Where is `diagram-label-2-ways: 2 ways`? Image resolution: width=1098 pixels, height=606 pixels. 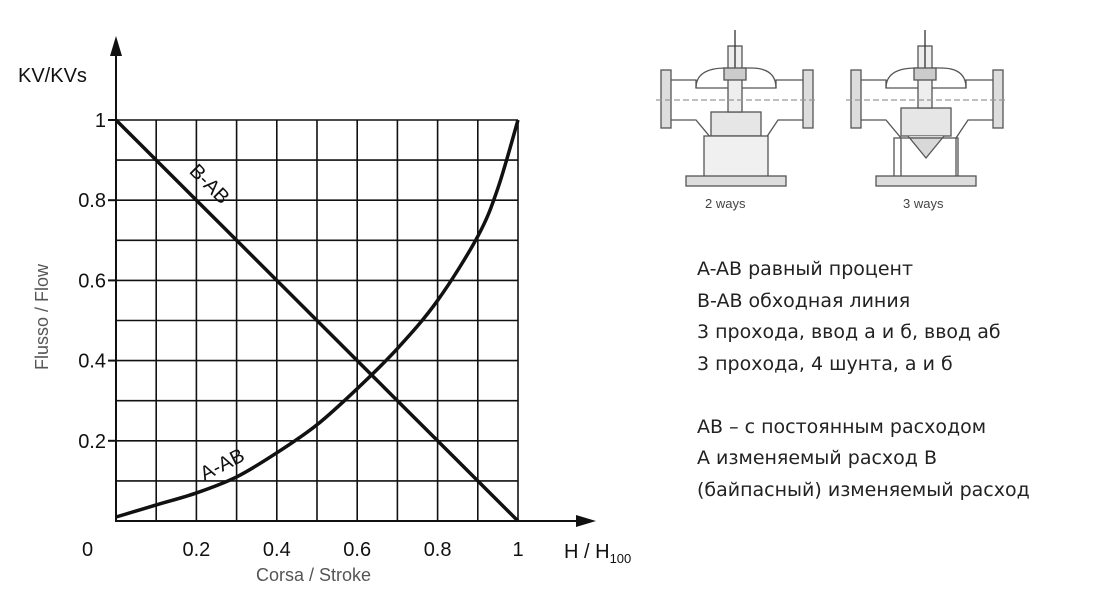
diagram-label-2-ways: 2 ways is located at coordinates (725, 203).